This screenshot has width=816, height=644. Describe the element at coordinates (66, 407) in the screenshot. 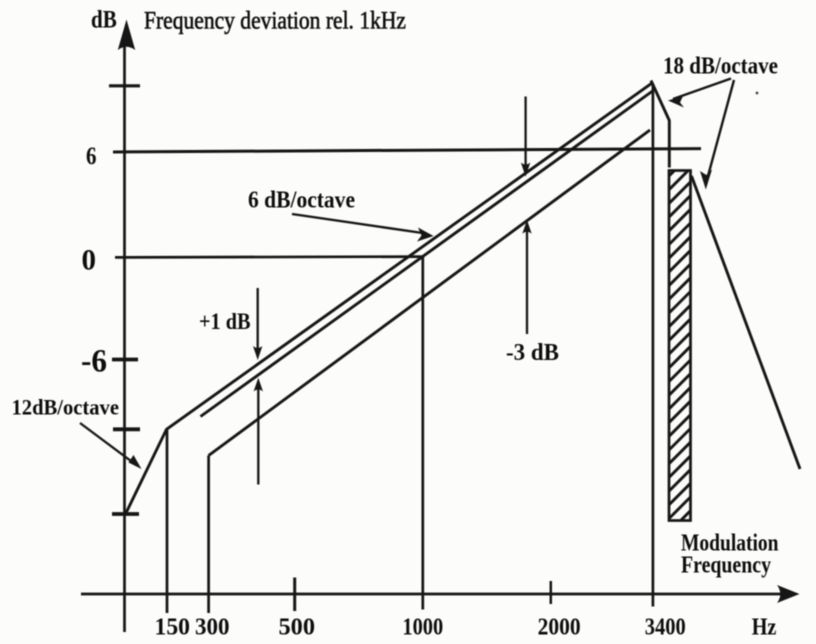

I see `svg-text: 12dB/octave` at that location.